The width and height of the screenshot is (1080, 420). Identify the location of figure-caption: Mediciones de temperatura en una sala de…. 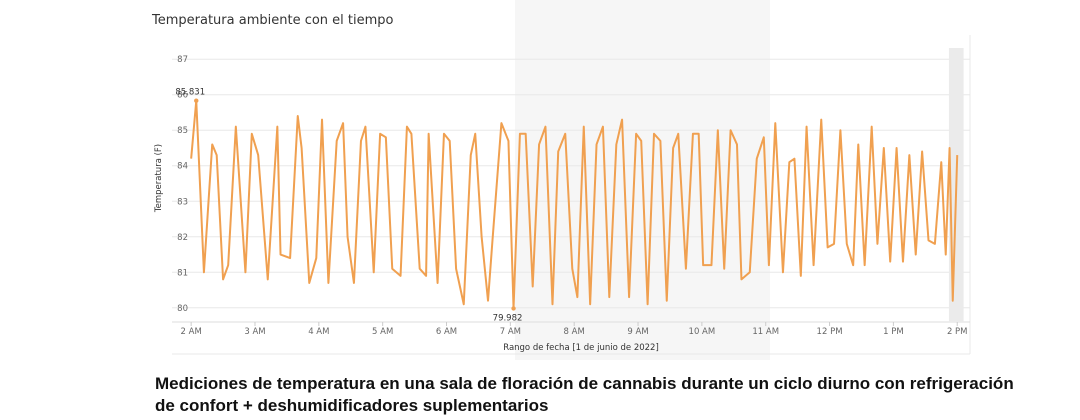
(584, 394).